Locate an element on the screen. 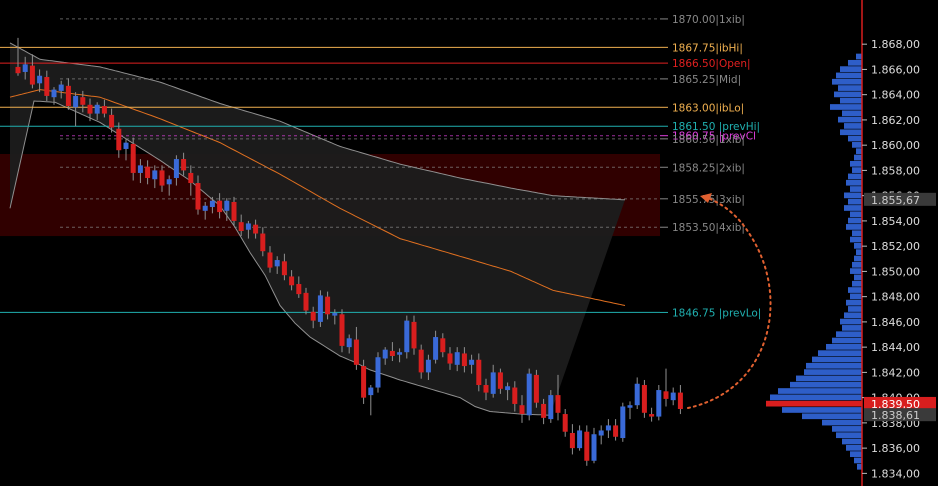 The width and height of the screenshot is (938, 486). axis-tick-label-8: 1.850,00 is located at coordinates (895, 271).